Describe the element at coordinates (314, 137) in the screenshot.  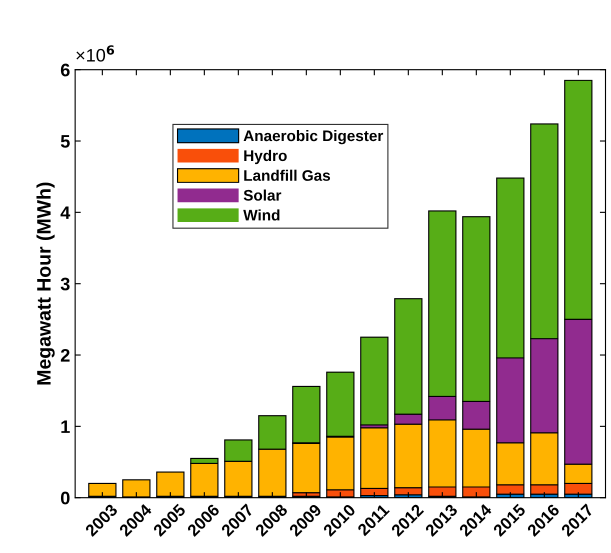
I see `legend-label: Anaerobic Digester` at that location.